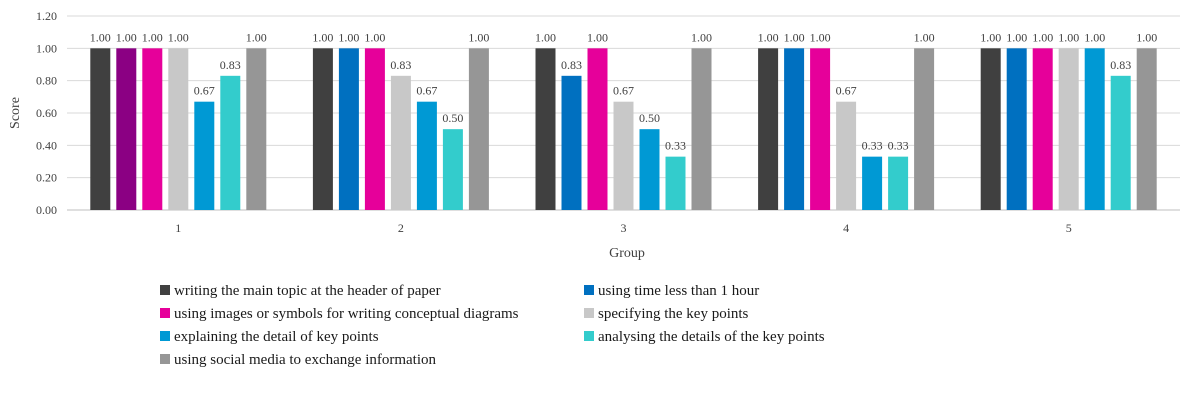  What do you see at coordinates (46, 178) in the screenshot?
I see `y-tick-label: 0.20` at bounding box center [46, 178].